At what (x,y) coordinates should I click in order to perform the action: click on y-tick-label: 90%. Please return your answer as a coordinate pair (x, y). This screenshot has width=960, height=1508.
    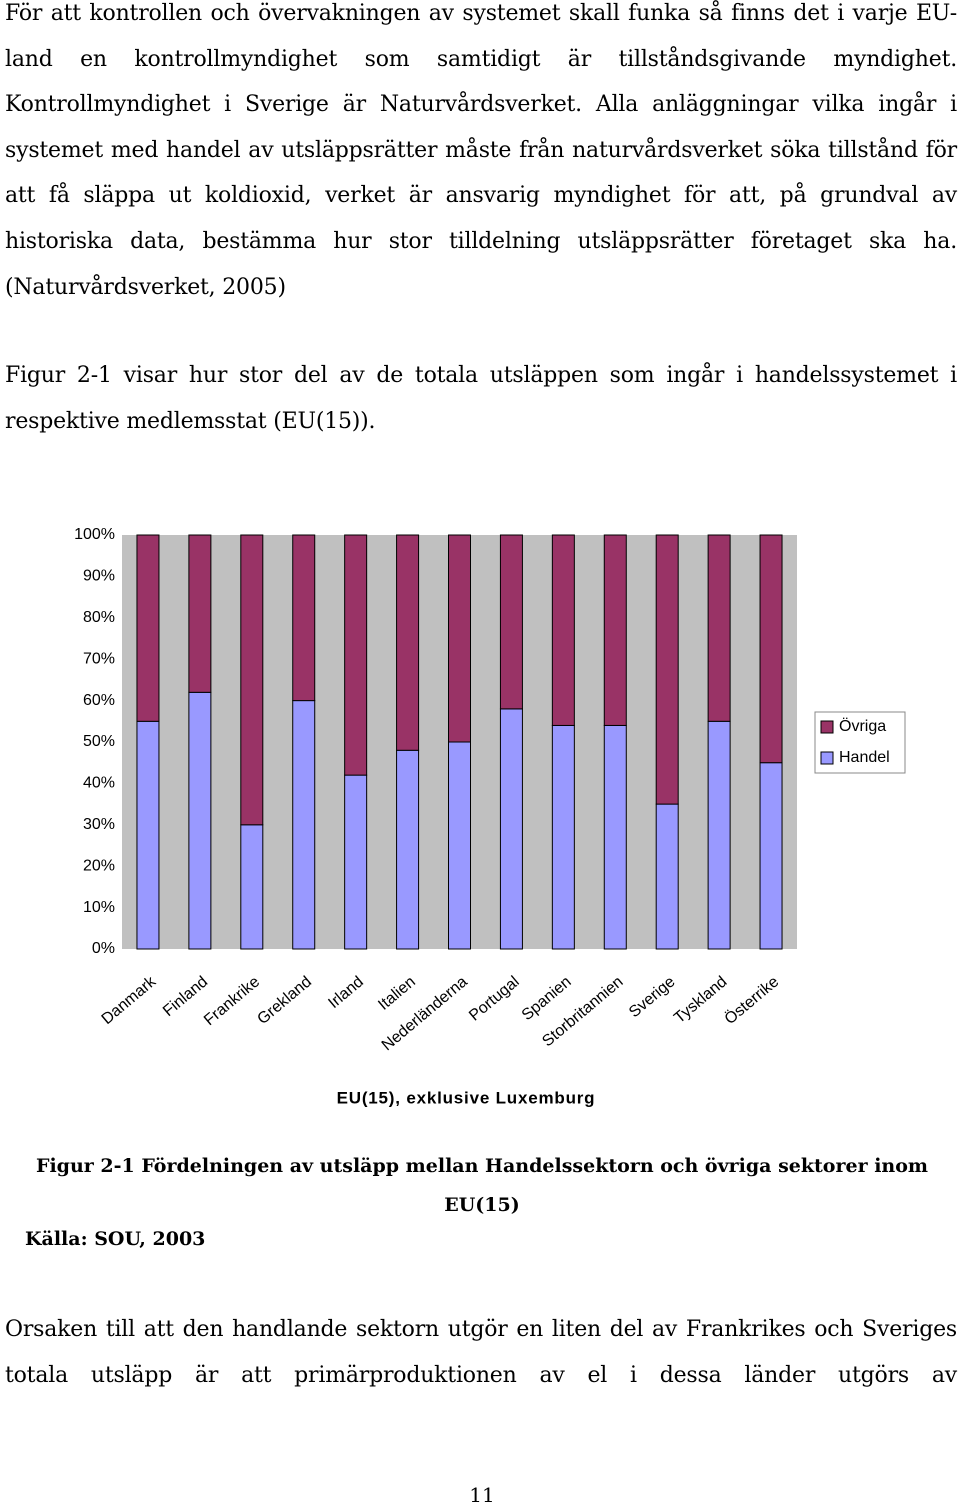
    Looking at the image, I should click on (99, 576).